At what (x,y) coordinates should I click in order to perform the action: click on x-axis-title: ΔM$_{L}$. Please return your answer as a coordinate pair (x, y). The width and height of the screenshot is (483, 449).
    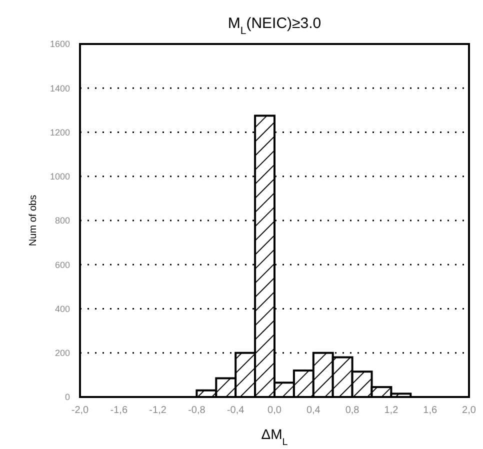
    Looking at the image, I should click on (274, 437).